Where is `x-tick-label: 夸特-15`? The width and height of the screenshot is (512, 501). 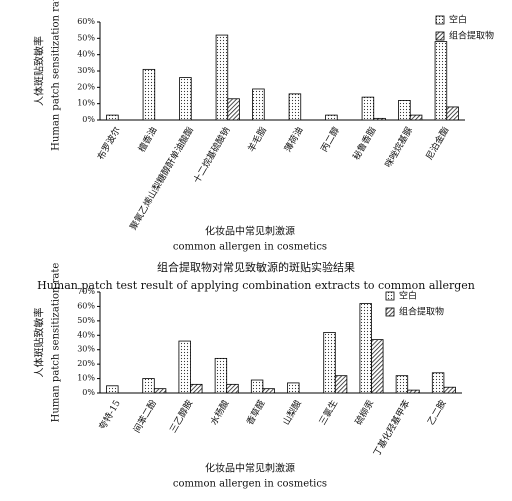
x-tick-label: 夸特-15 is located at coordinates (109, 415).